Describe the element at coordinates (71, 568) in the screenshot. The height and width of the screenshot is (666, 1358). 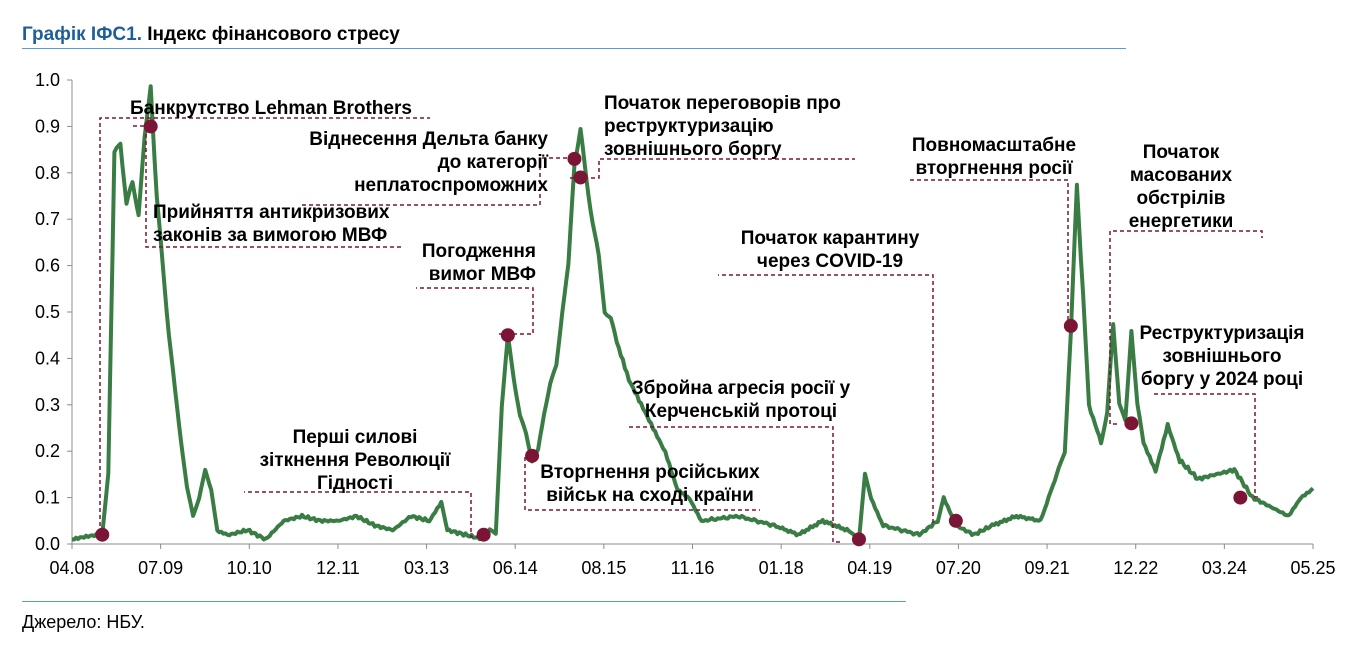
I see `x-tick-label: 04.08` at that location.